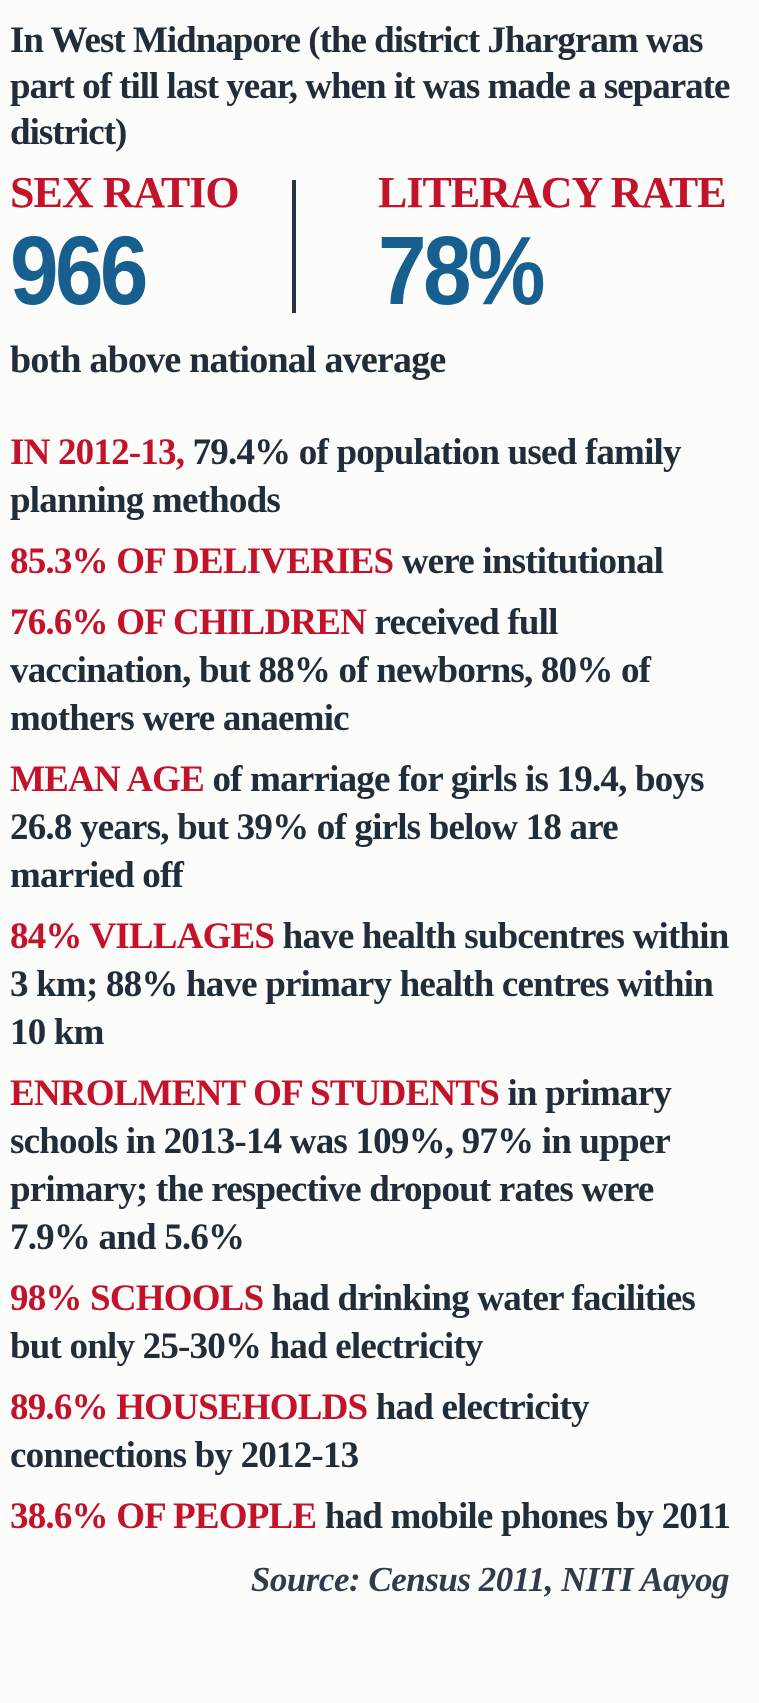 This screenshot has height=1703, width=759. What do you see at coordinates (532, 562) in the screenshot?
I see `stat-text: were institutional` at bounding box center [532, 562].